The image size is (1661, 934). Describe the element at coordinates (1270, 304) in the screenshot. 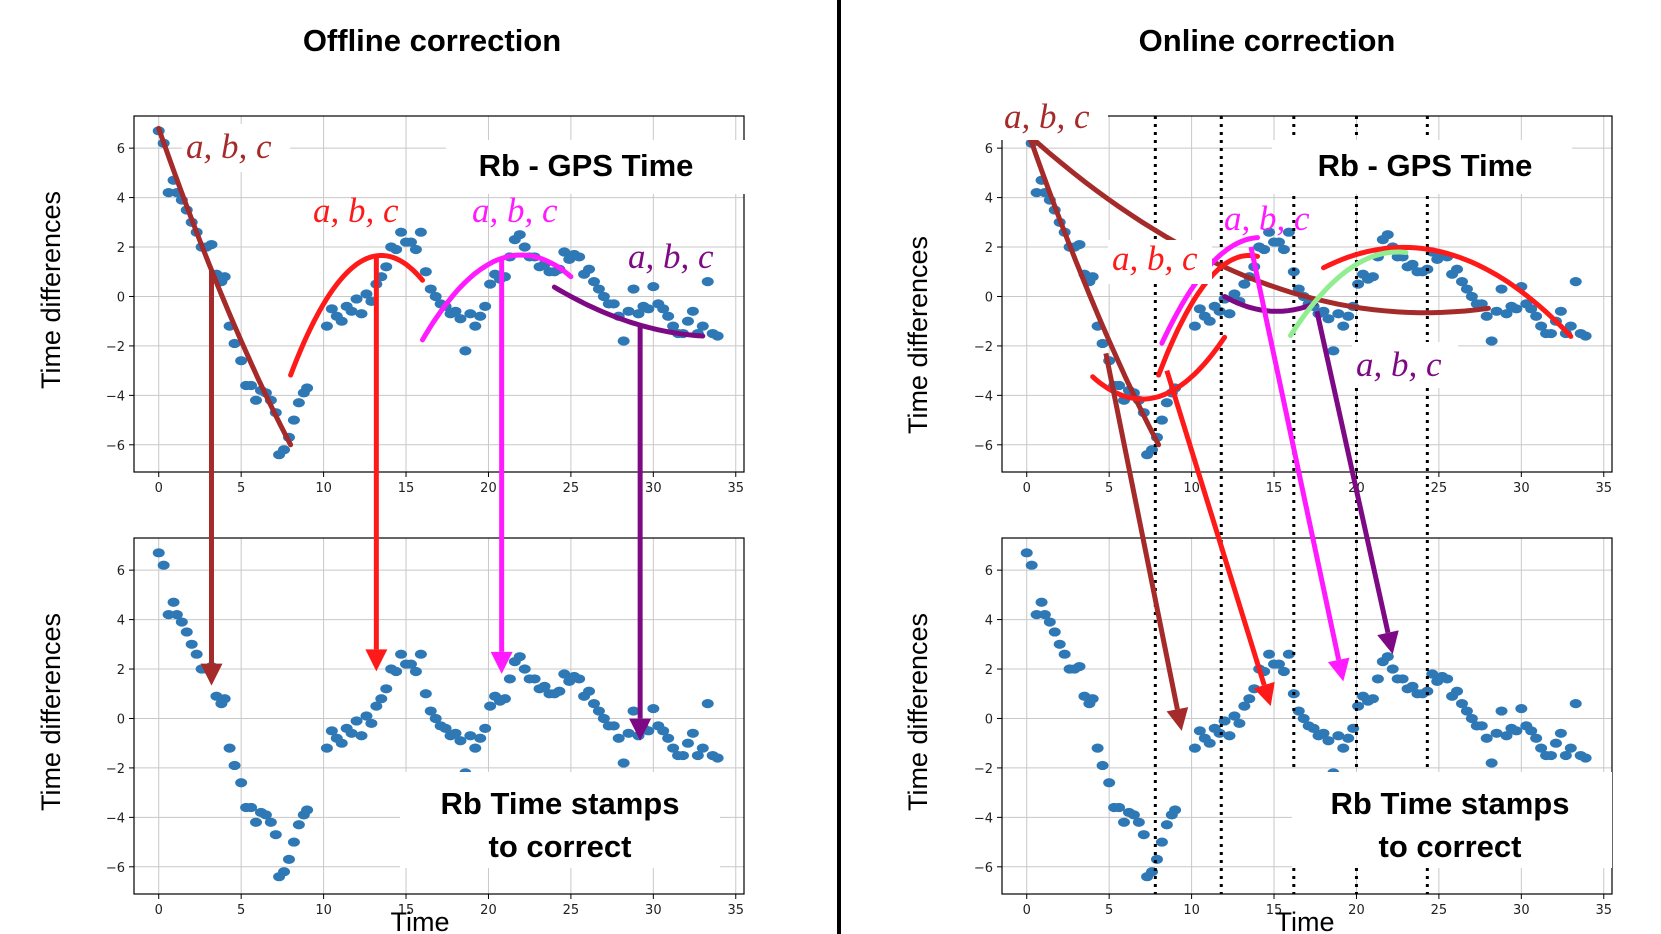

I see `fit-curve-purple` at that location.